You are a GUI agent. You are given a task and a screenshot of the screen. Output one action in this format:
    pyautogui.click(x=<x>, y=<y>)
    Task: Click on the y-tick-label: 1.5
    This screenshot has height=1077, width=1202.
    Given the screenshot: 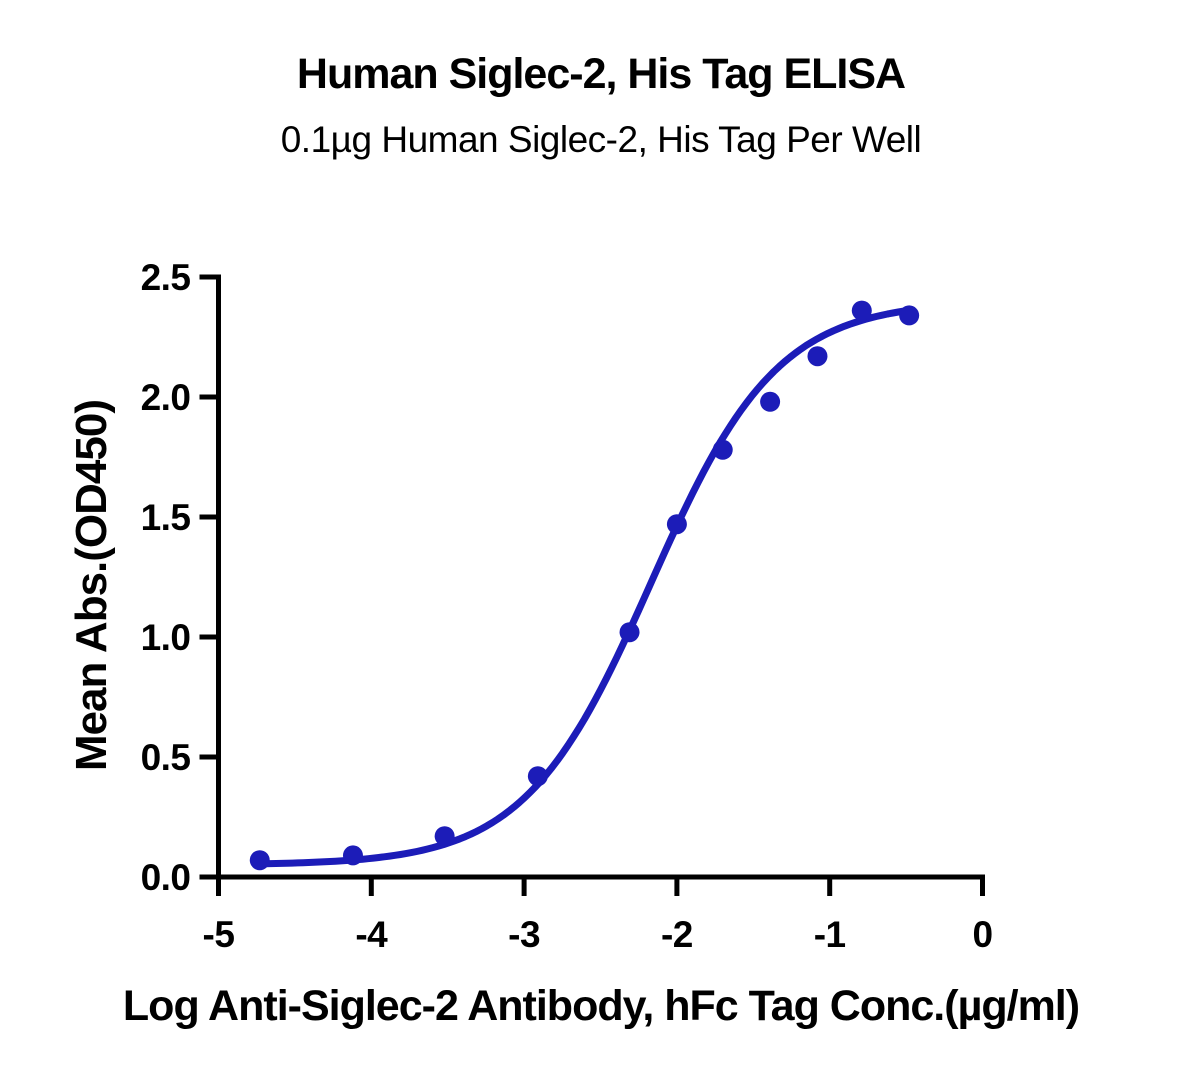 What is the action you would take?
    pyautogui.click(x=166, y=517)
    